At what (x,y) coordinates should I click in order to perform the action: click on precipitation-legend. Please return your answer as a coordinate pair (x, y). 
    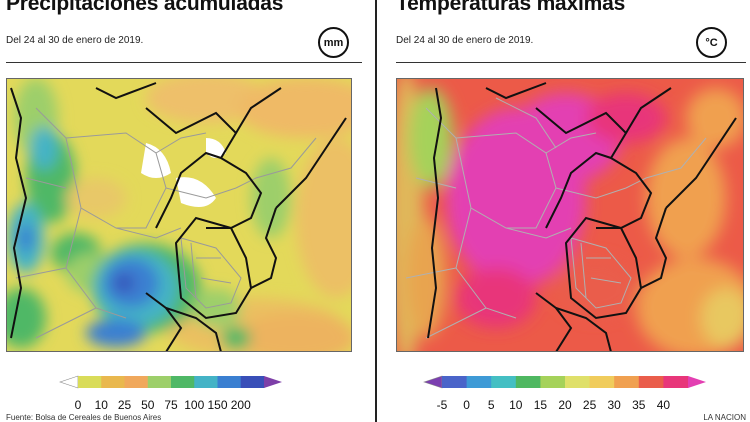
    Looking at the image, I should click on (170, 382).